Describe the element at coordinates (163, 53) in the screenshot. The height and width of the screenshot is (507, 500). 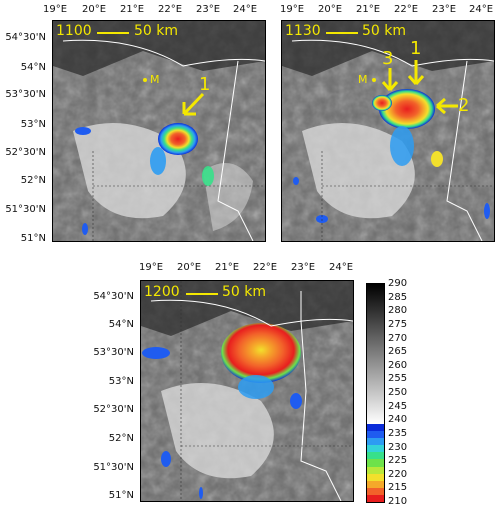
I see `coastline` at that location.